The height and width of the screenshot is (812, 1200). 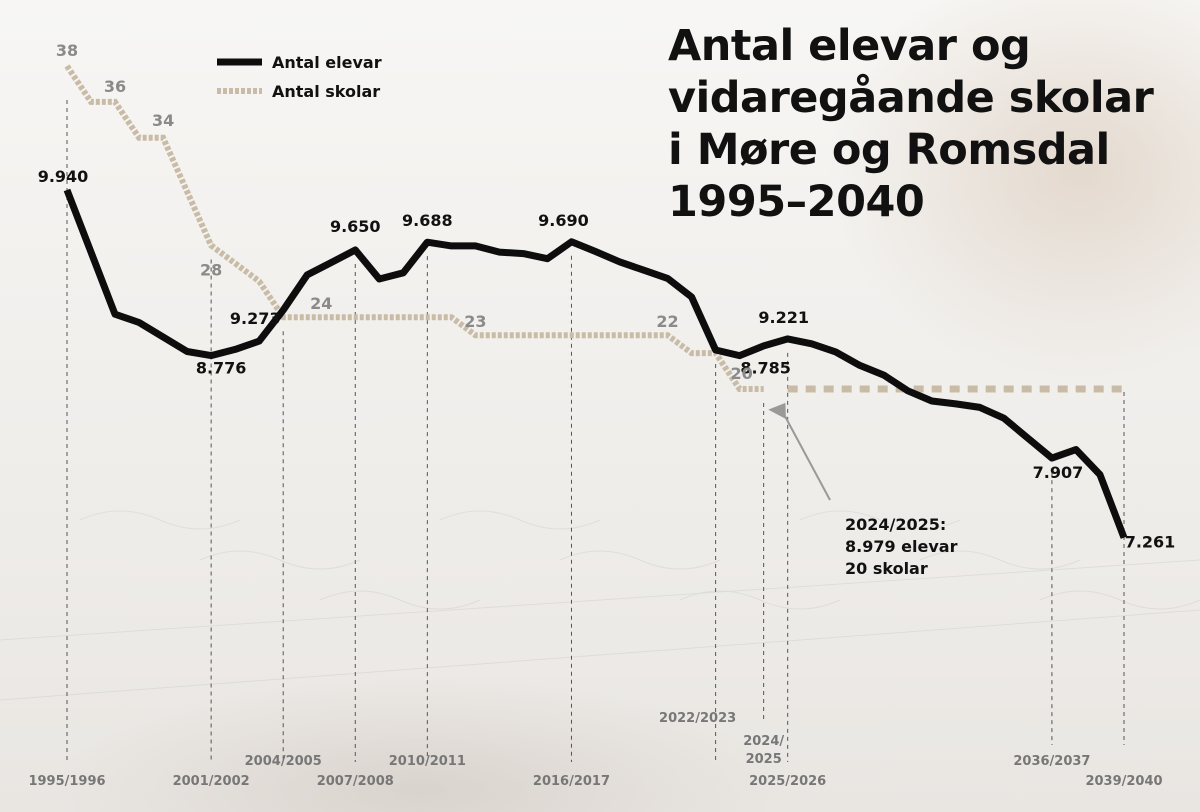 I want to click on annotation-text: 8.979 elevar, so click(x=901, y=546).